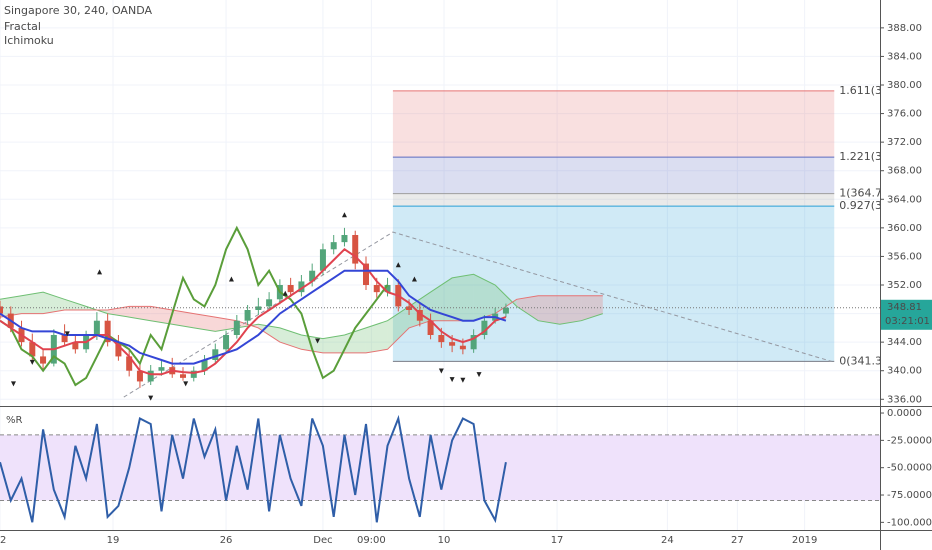  Describe the element at coordinates (371, 540) in the screenshot. I see `x-tick-label: 09:00` at that location.